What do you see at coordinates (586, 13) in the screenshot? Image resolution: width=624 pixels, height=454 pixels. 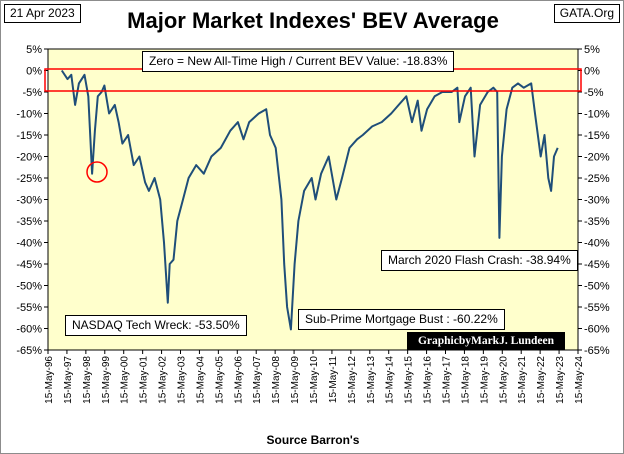 I see `source-site-label: GATA.Org` at bounding box center [586, 13].